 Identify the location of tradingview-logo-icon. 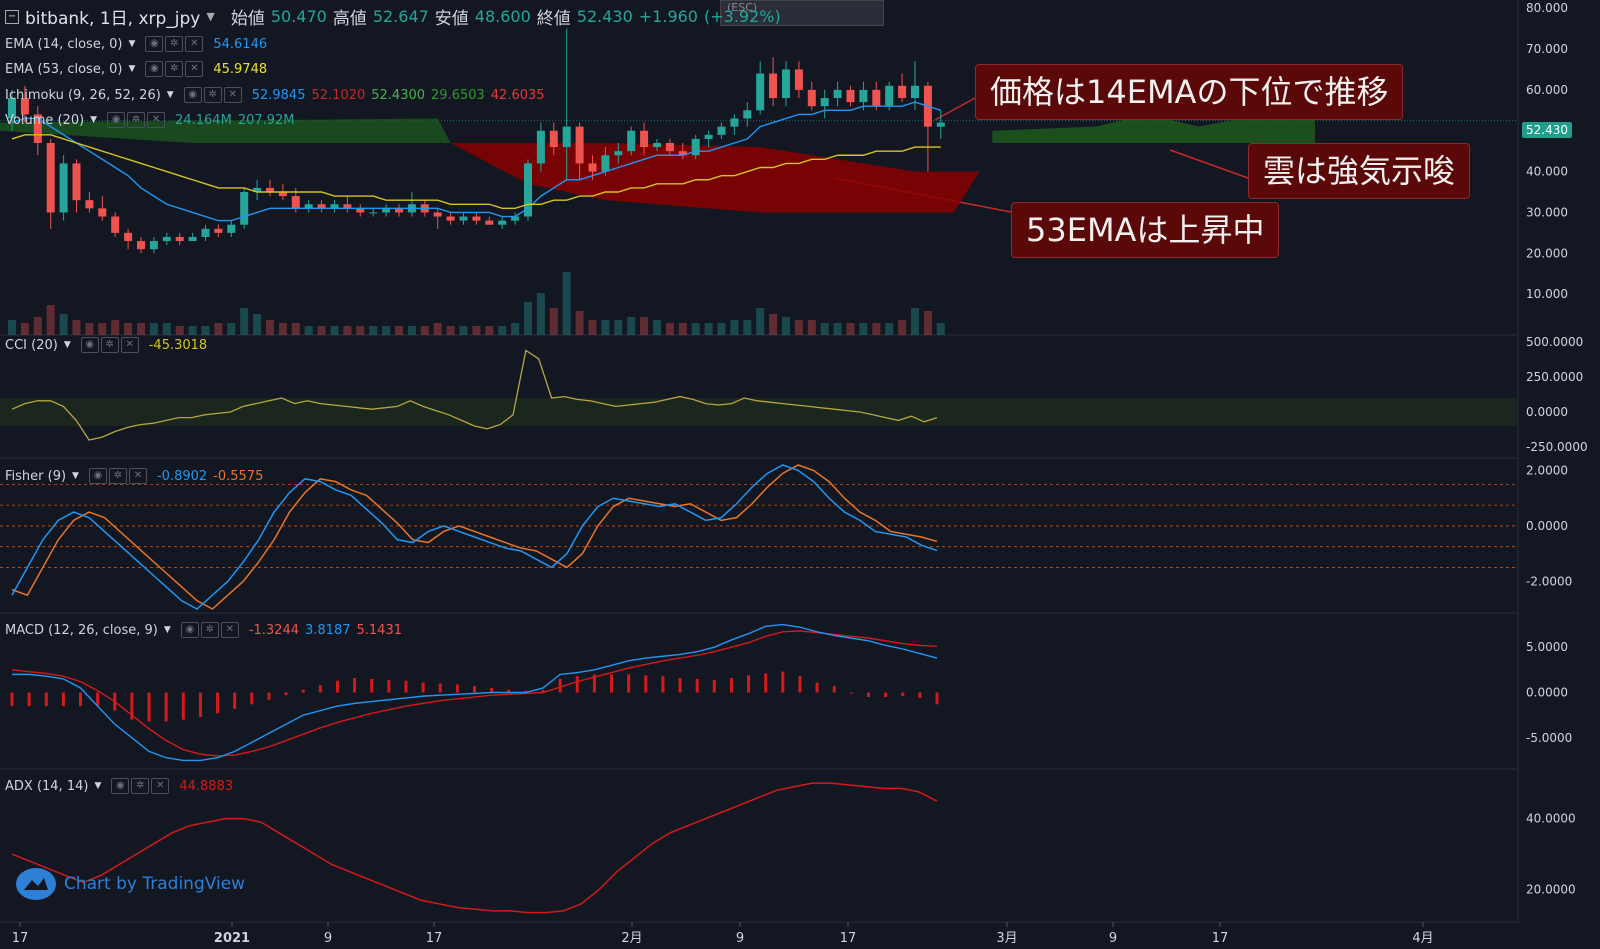
(36, 884).